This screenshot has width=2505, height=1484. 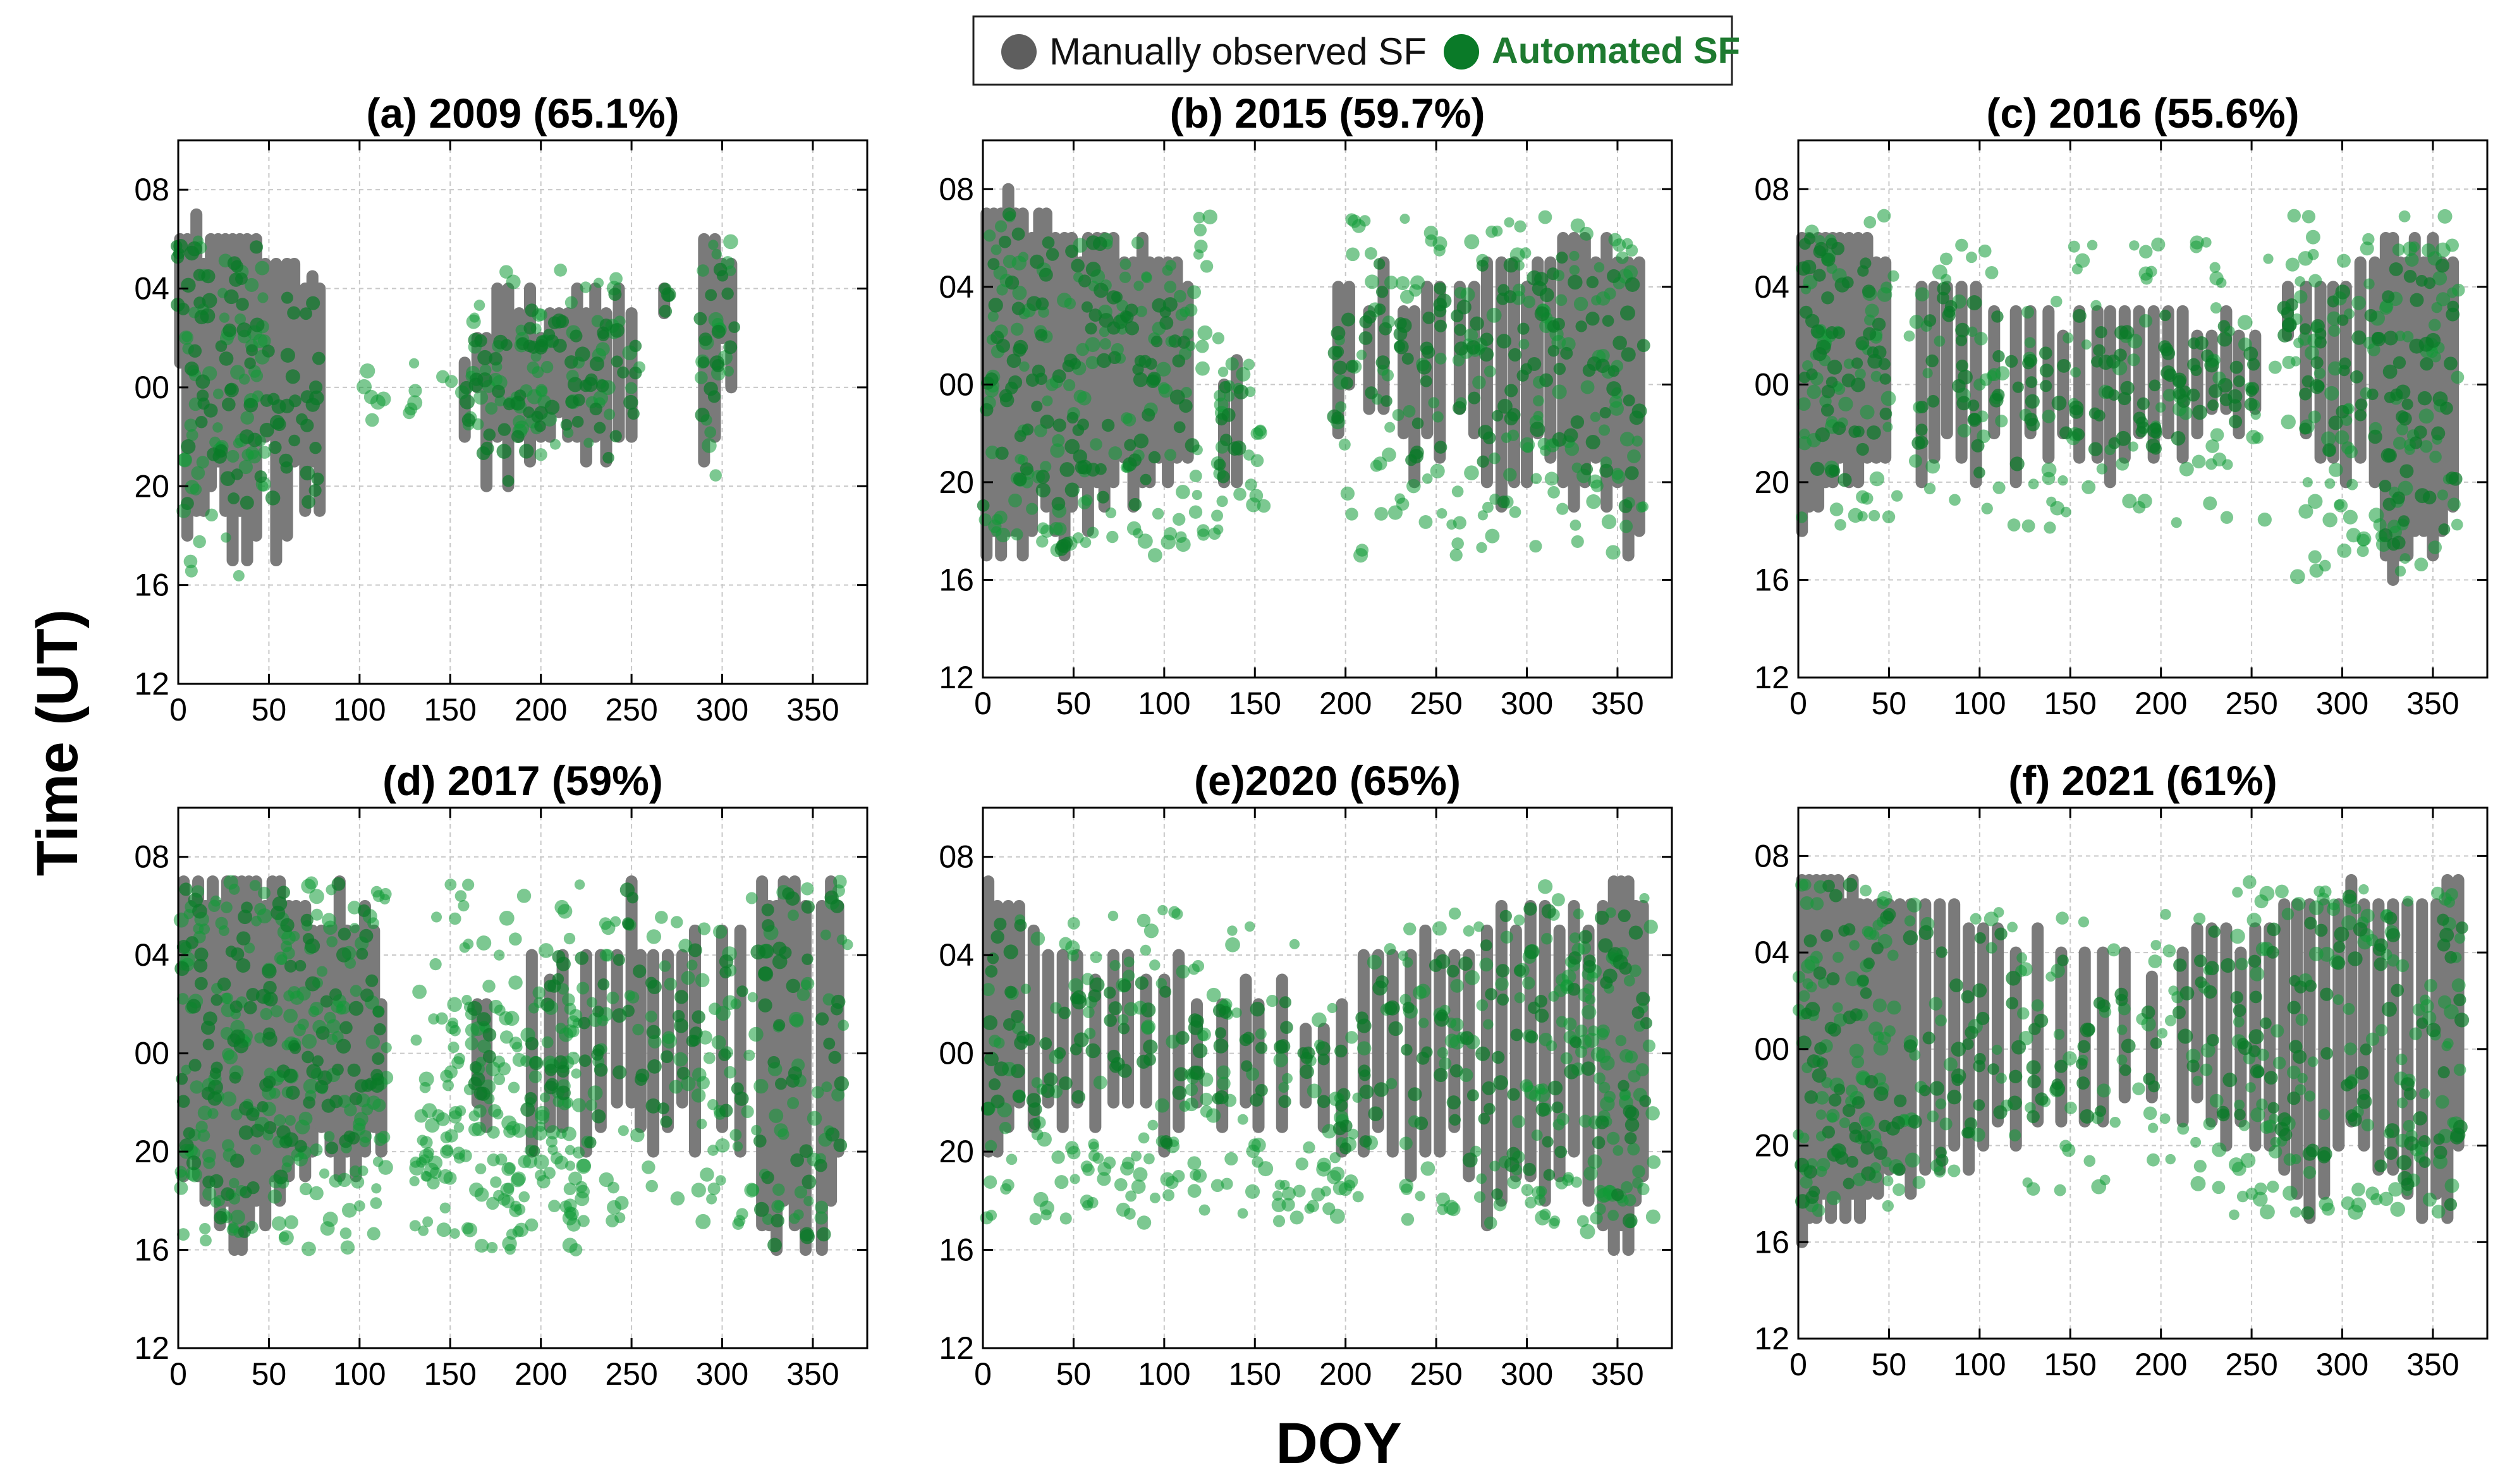 What do you see at coordinates (522, 780) in the screenshot?
I see `panel-title: (d) 2017 (59%)` at bounding box center [522, 780].